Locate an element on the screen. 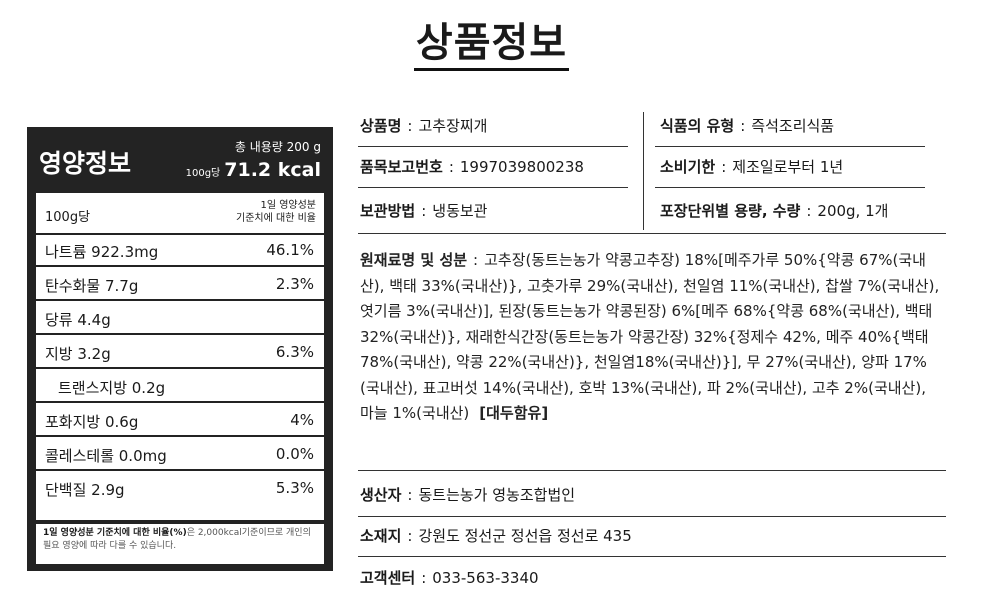 Image resolution: width=983 pixels, height=613 pixels. storage-field: 보관방법: 냉동보관 is located at coordinates (424, 211).